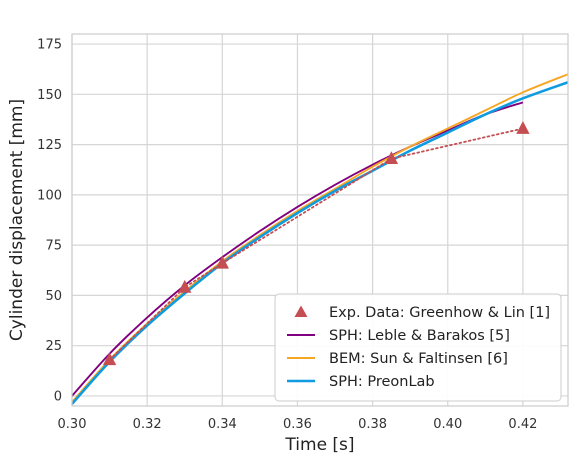 The height and width of the screenshot is (464, 578). I want to click on y-tick-label: 75, so click(53, 246).